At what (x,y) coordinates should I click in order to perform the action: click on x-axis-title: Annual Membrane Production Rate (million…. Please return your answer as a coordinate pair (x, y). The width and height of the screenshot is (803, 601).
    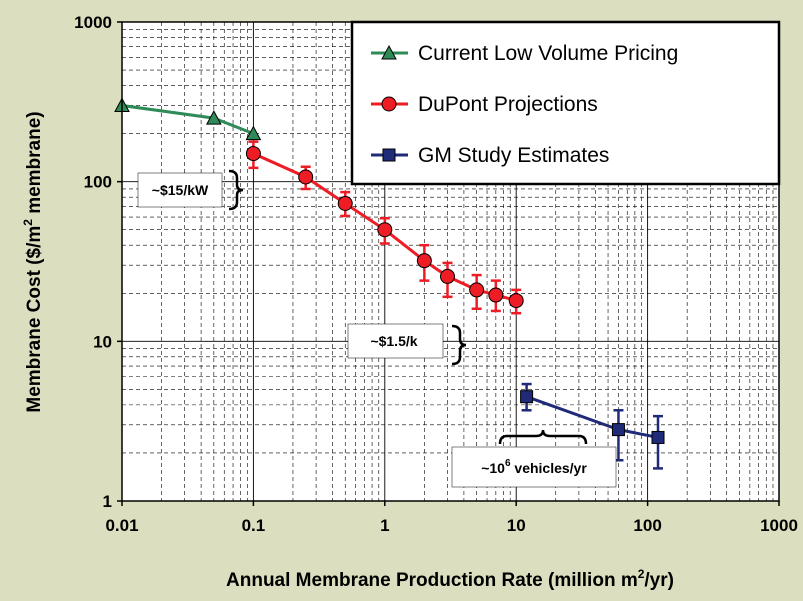
    Looking at the image, I should click on (450, 579).